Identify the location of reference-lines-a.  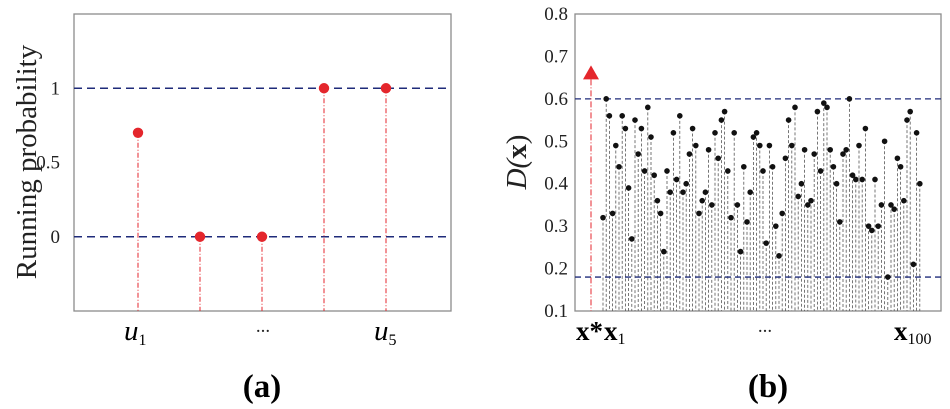
(262, 162).